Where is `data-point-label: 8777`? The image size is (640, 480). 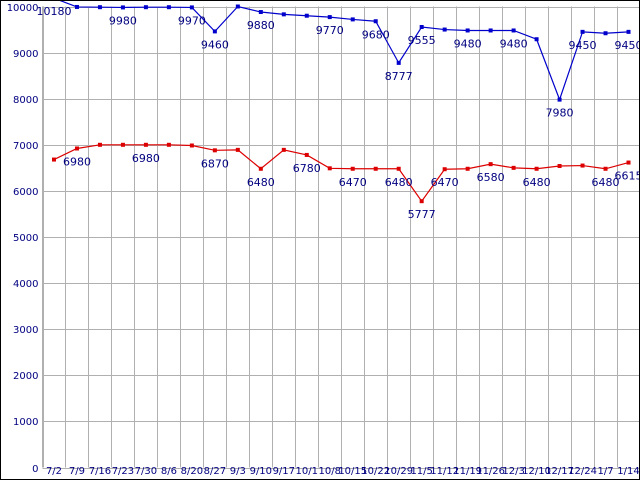 data-point-label: 8777 is located at coordinates (399, 76).